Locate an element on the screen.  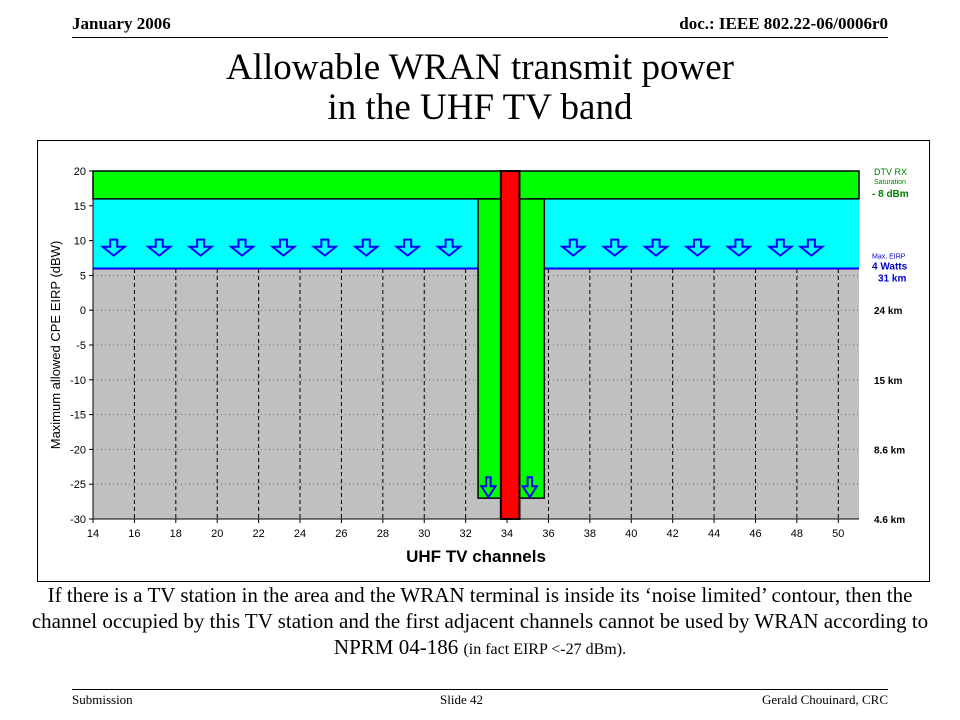
x-tick-label: 40 is located at coordinates (631, 534).